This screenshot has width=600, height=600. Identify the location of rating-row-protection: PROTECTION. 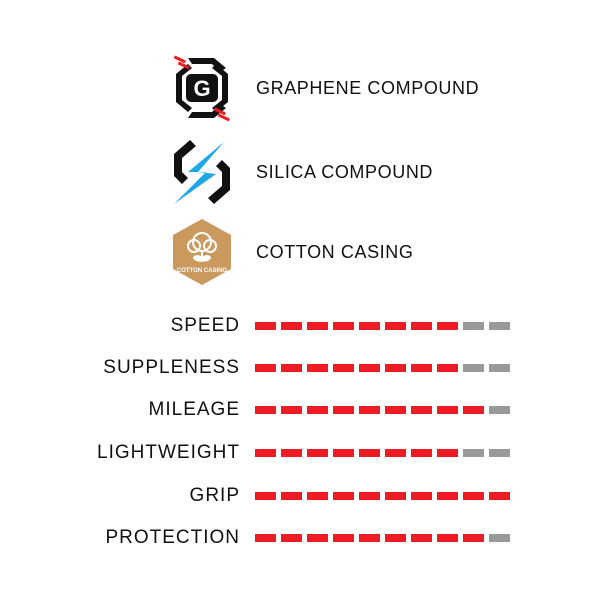
(300, 538).